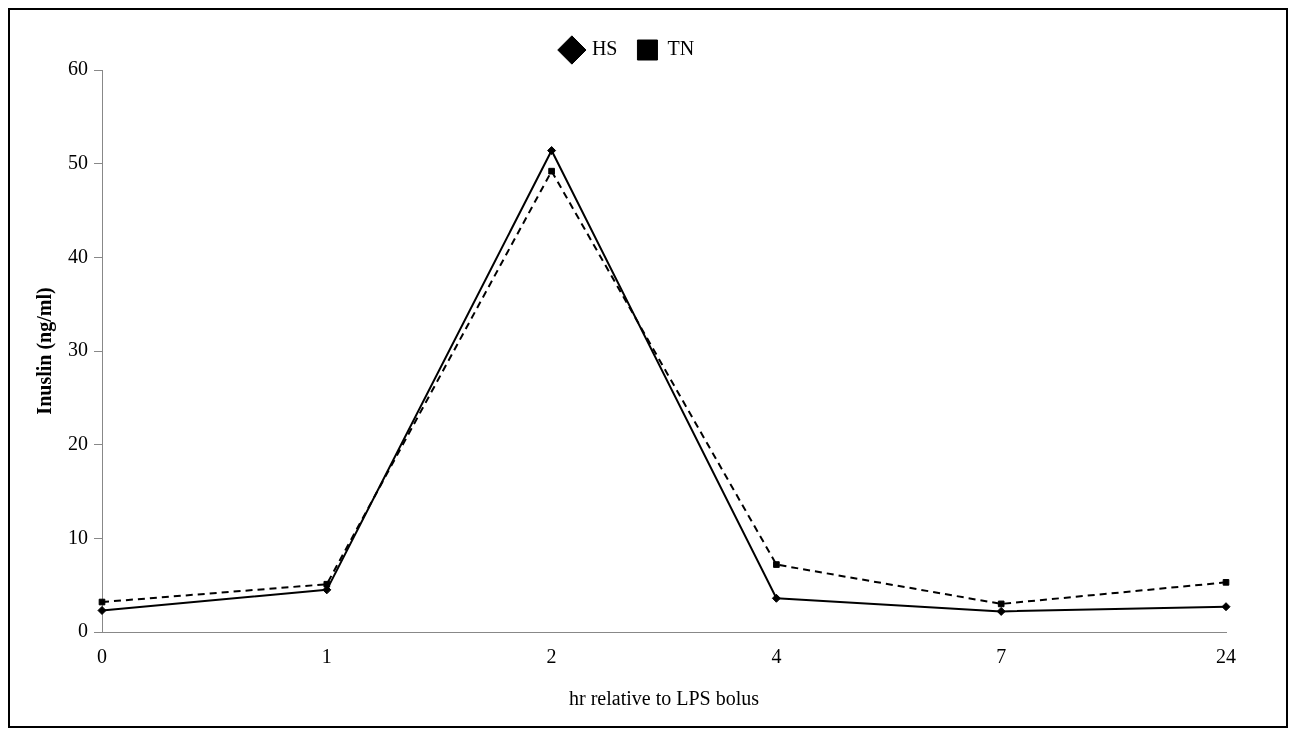 The width and height of the screenshot is (1298, 738). What do you see at coordinates (78, 68) in the screenshot?
I see `y-tick-label: 60` at bounding box center [78, 68].